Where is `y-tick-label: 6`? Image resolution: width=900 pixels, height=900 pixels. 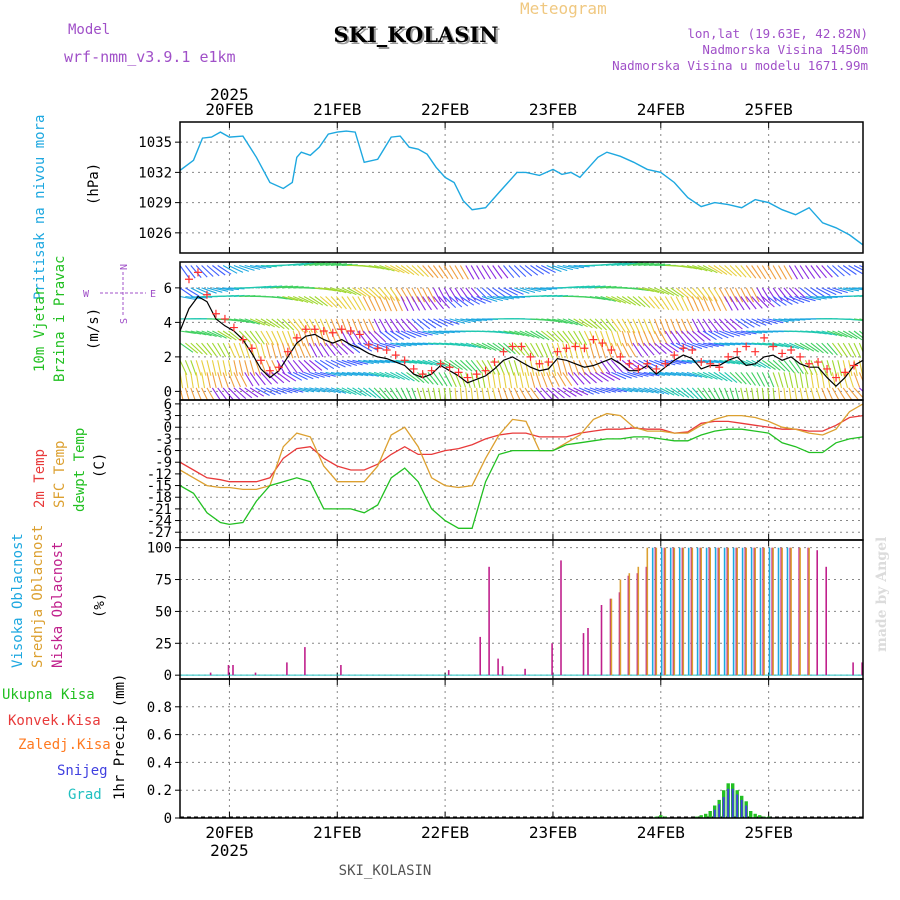 y-tick-label: 6 is located at coordinates (168, 289).